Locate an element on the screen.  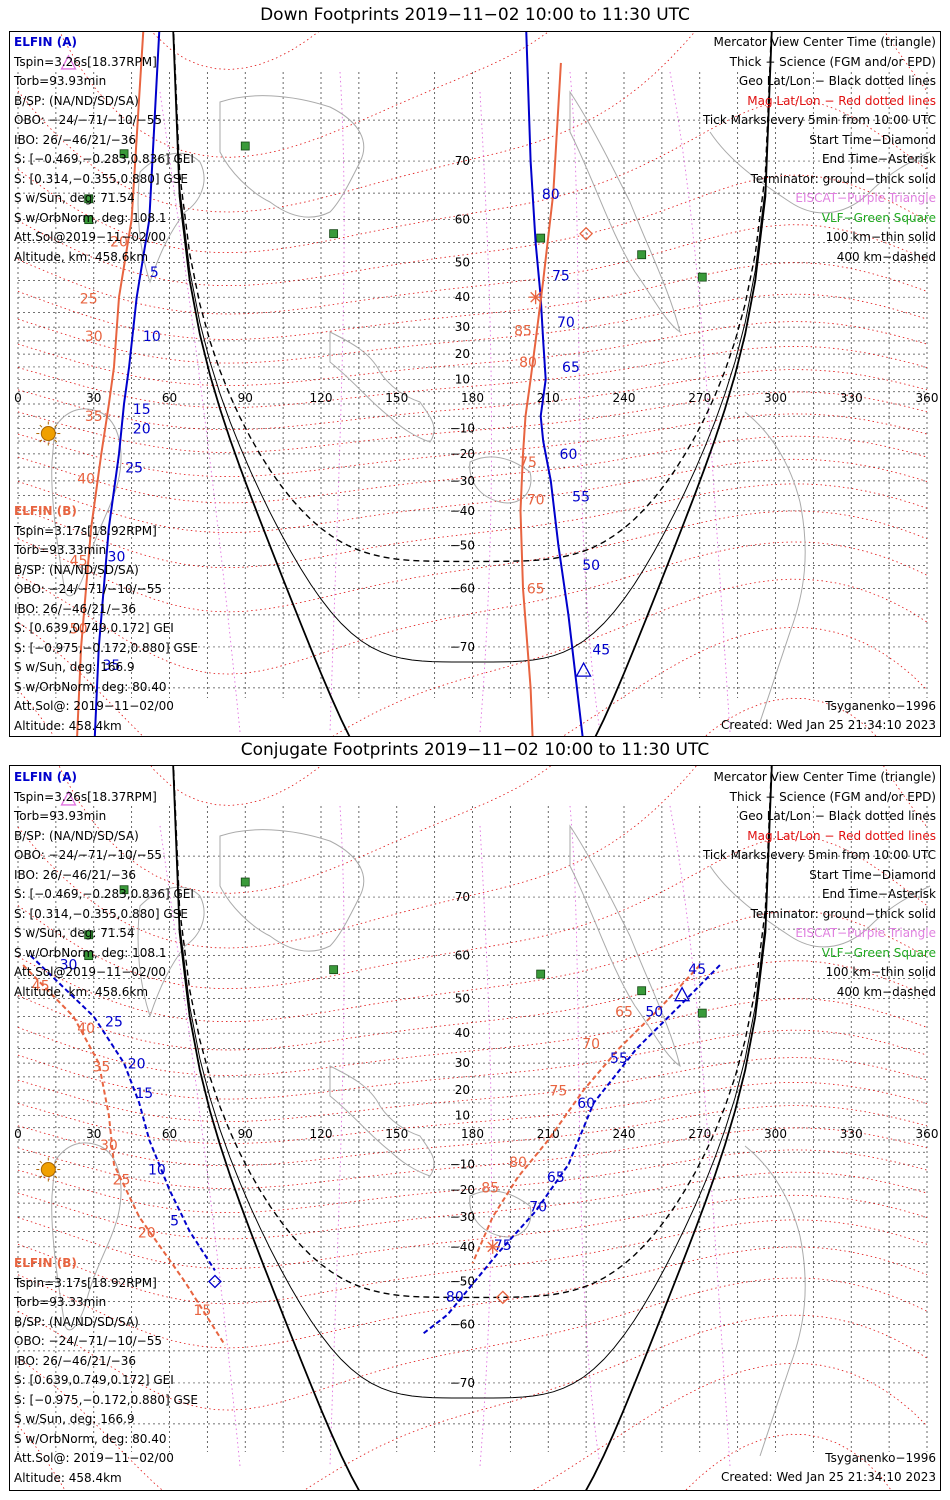
tick-label-elfin-a: 65 is located at coordinates (571, 368).